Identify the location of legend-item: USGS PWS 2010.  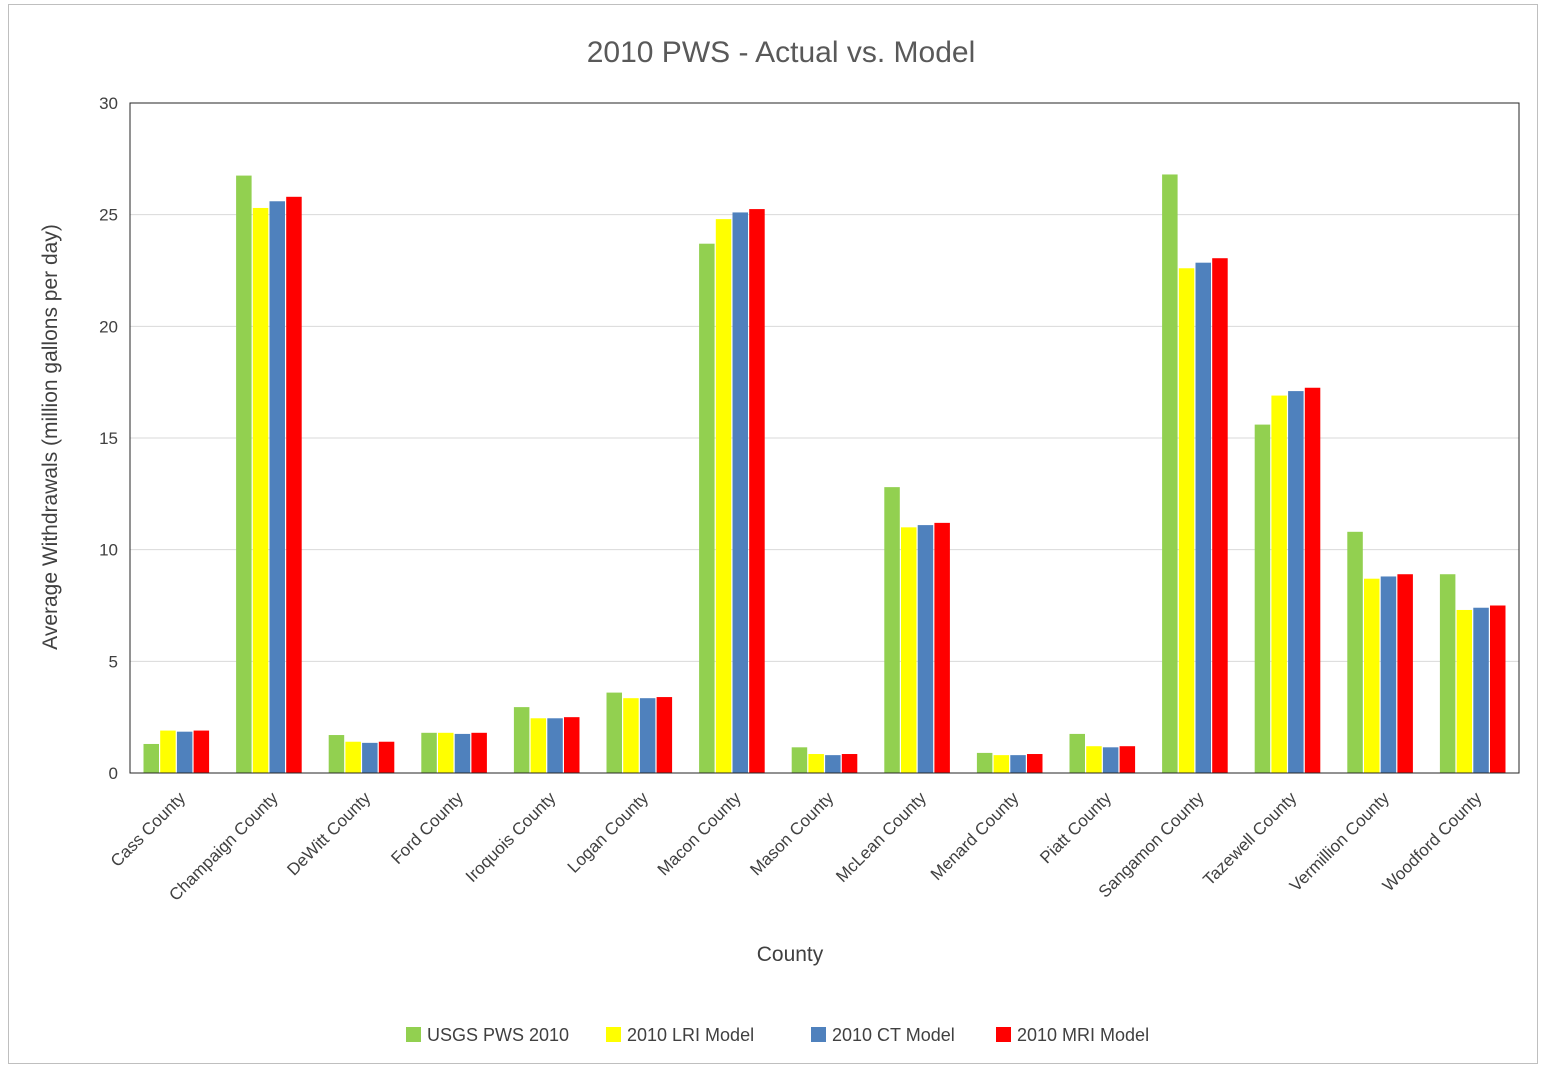
(487, 1035).